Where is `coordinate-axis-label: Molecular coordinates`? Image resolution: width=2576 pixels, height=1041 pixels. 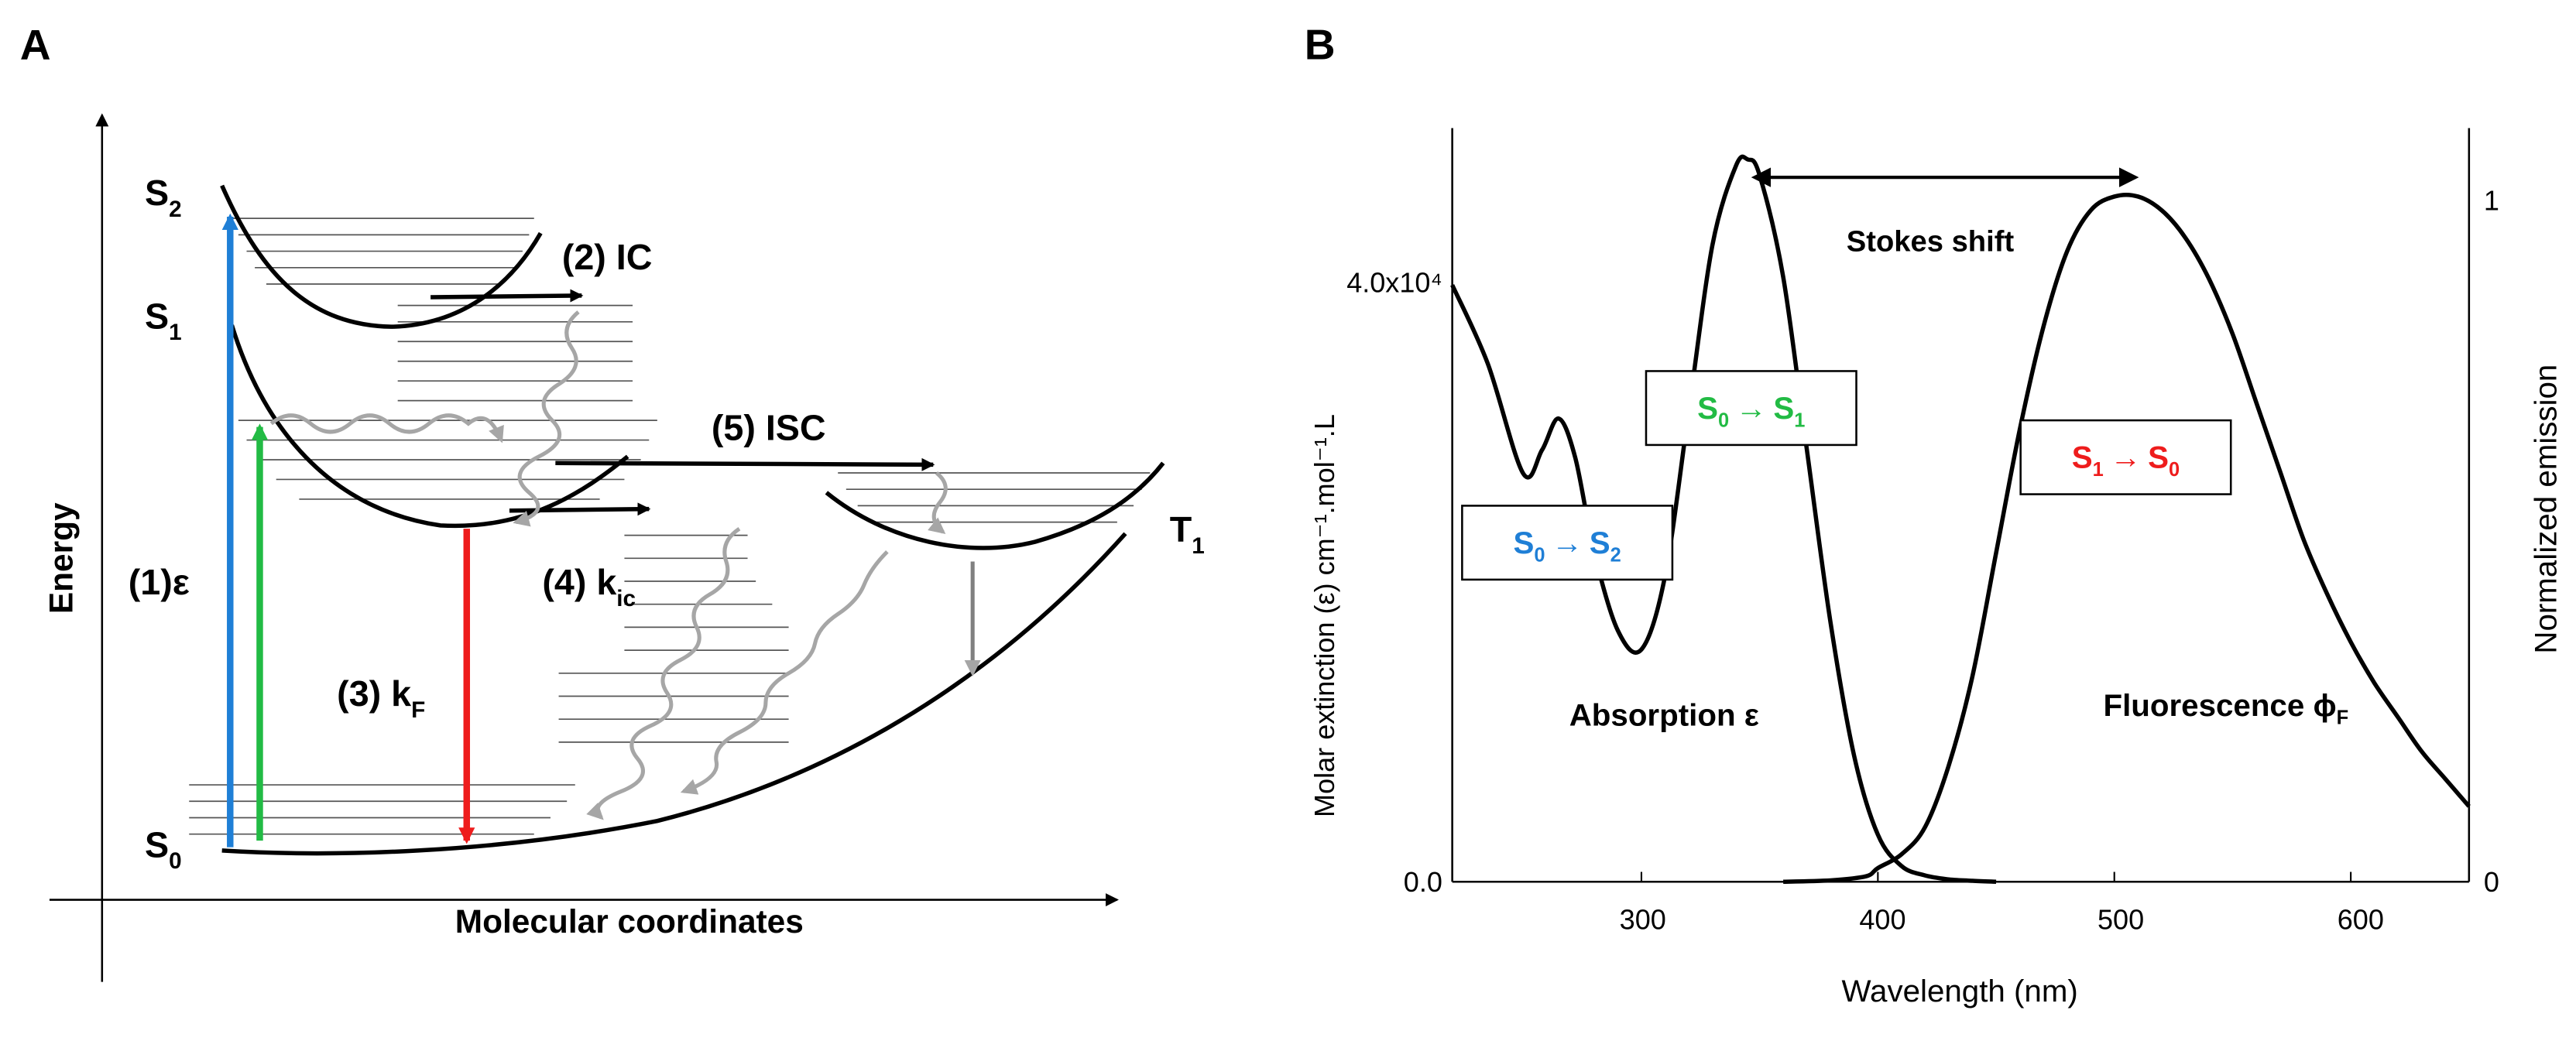
coordinate-axis-label: Molecular coordinates is located at coordinates (629, 921).